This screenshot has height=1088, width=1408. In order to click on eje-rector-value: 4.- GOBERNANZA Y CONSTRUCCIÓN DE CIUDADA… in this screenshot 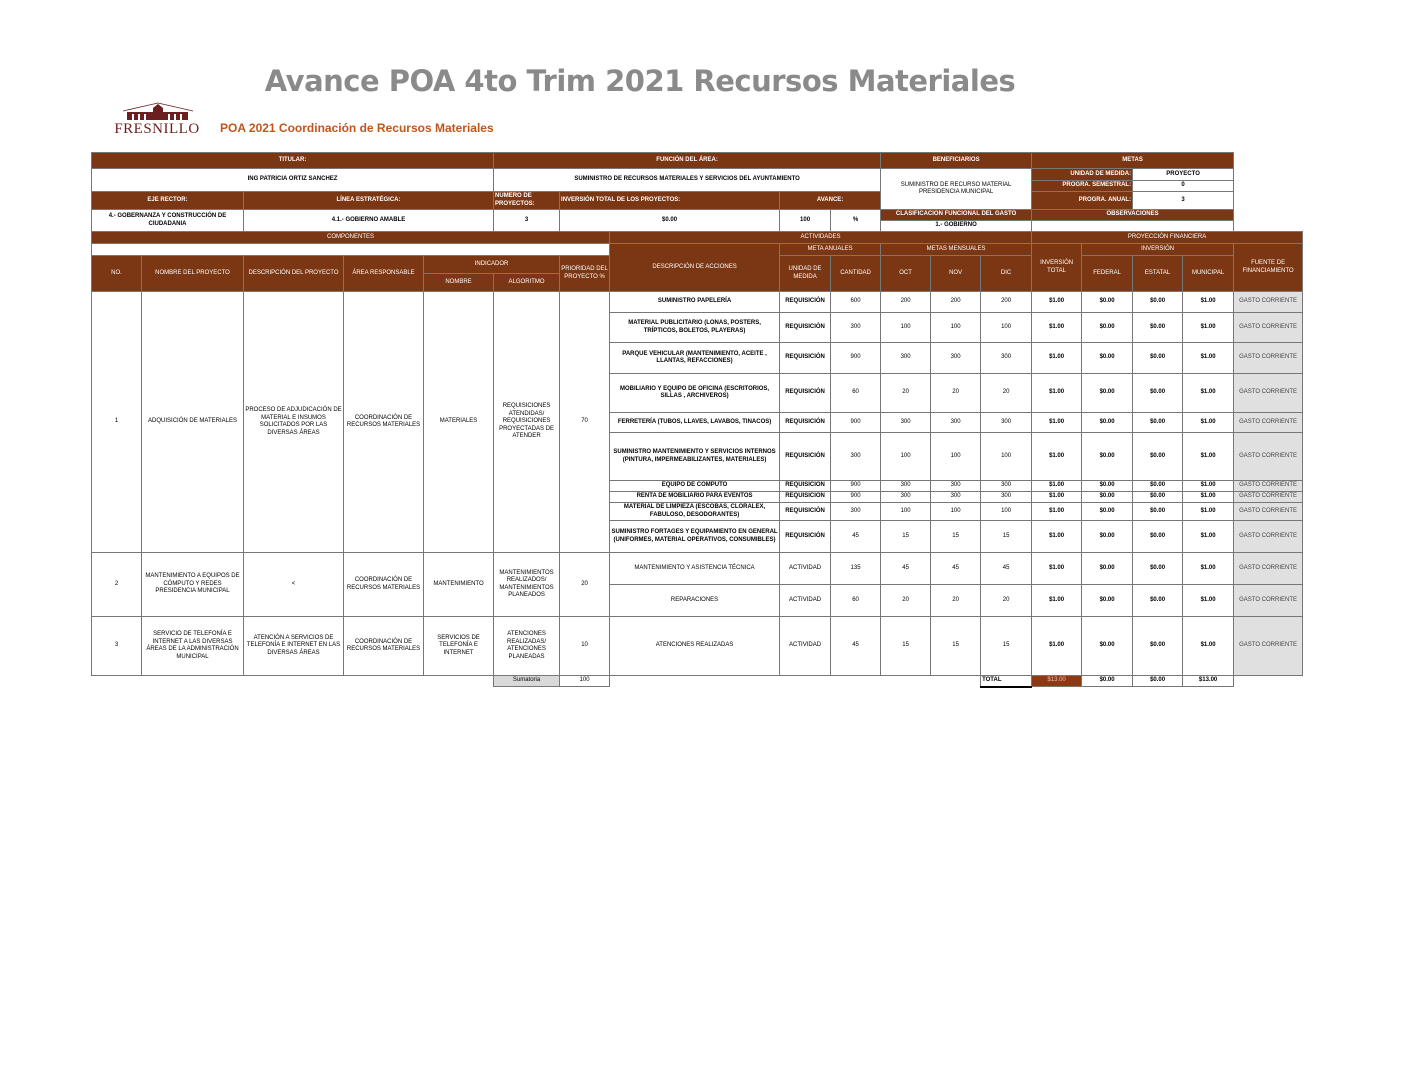, I will do `click(167, 220)`.